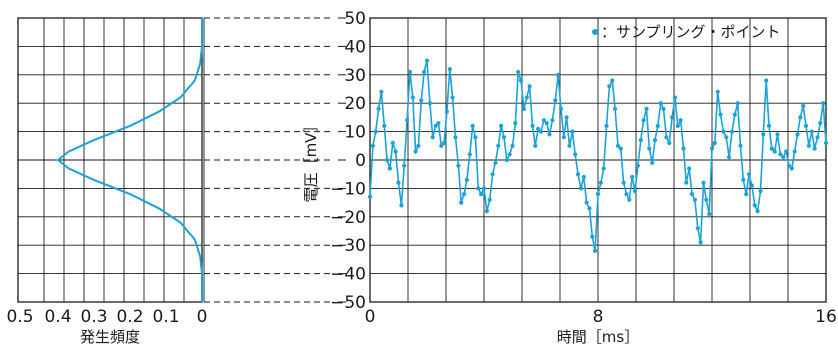 Image resolution: width=838 pixels, height=349 pixels. I want to click on level-connectors, so click(269, 160).